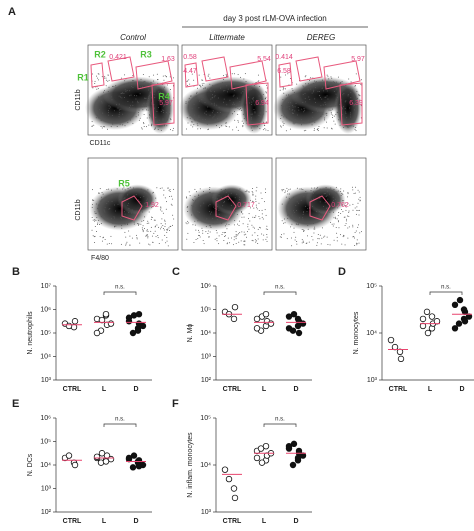  What do you see at coordinates (30, 333) in the screenshot?
I see `y-axis-label: N. neutrophils` at bounding box center [30, 333].